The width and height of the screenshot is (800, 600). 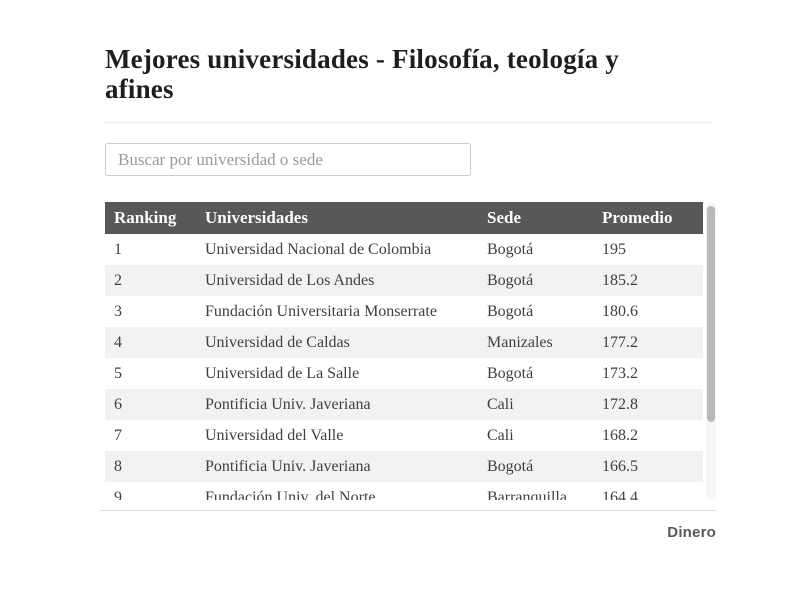 I want to click on cell-universidad: Universidad de Caldas, so click(x=277, y=342).